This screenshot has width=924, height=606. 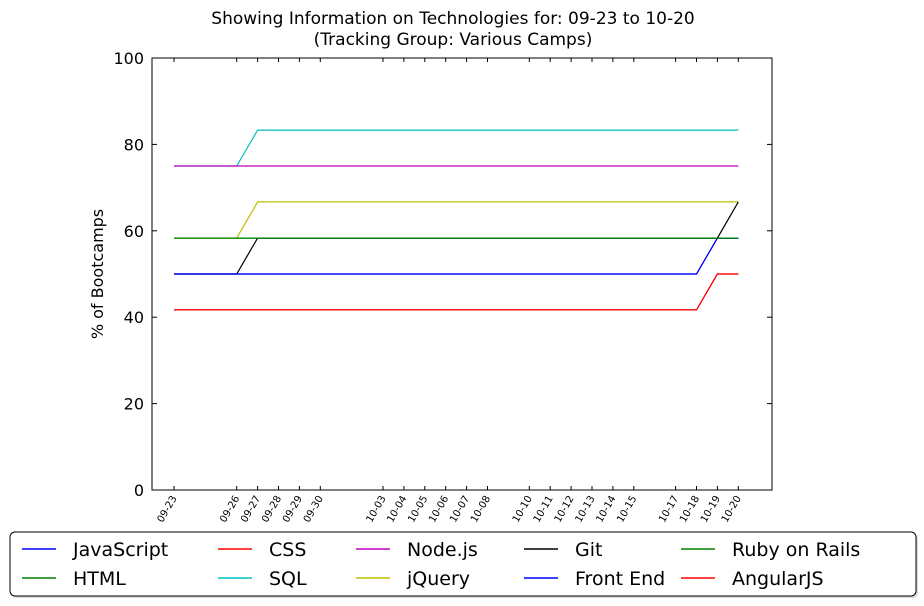 What do you see at coordinates (796, 550) in the screenshot?
I see `legend-label: Ruby on Rails` at bounding box center [796, 550].